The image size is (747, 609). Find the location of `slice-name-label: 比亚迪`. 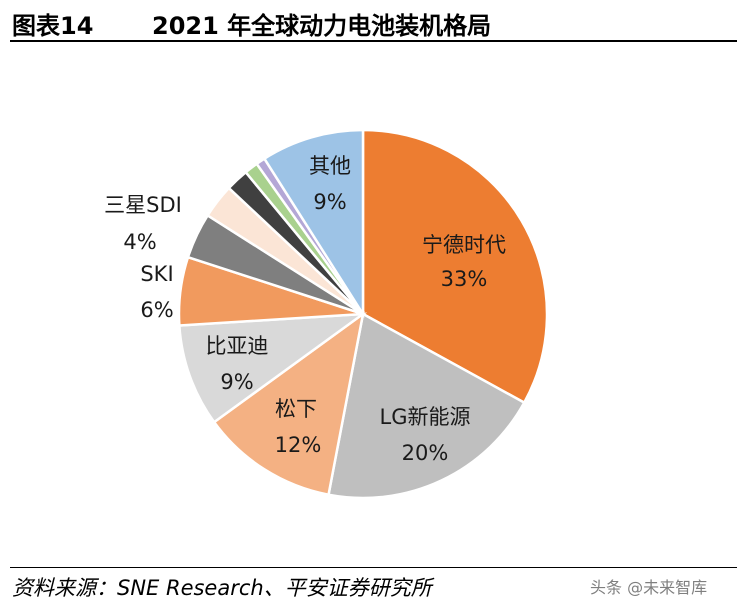

slice-name-label: 比亚迪 is located at coordinates (237, 346).